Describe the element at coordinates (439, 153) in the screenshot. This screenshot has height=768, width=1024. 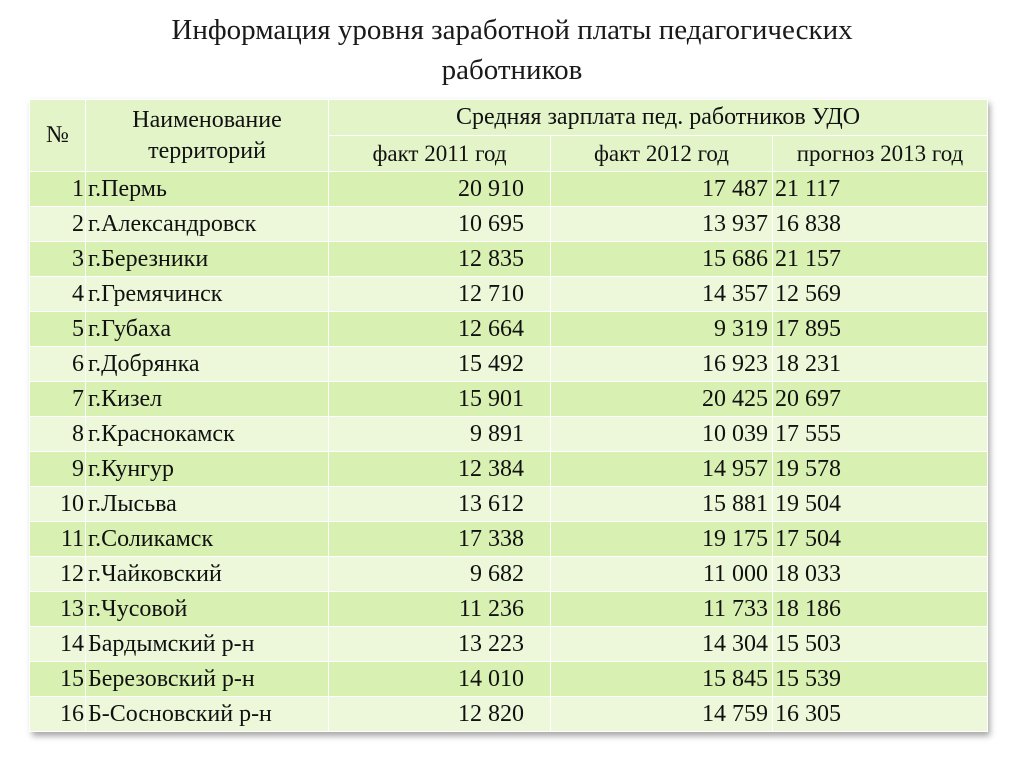
I see `header-fact-2011: факт 2011 год` at that location.